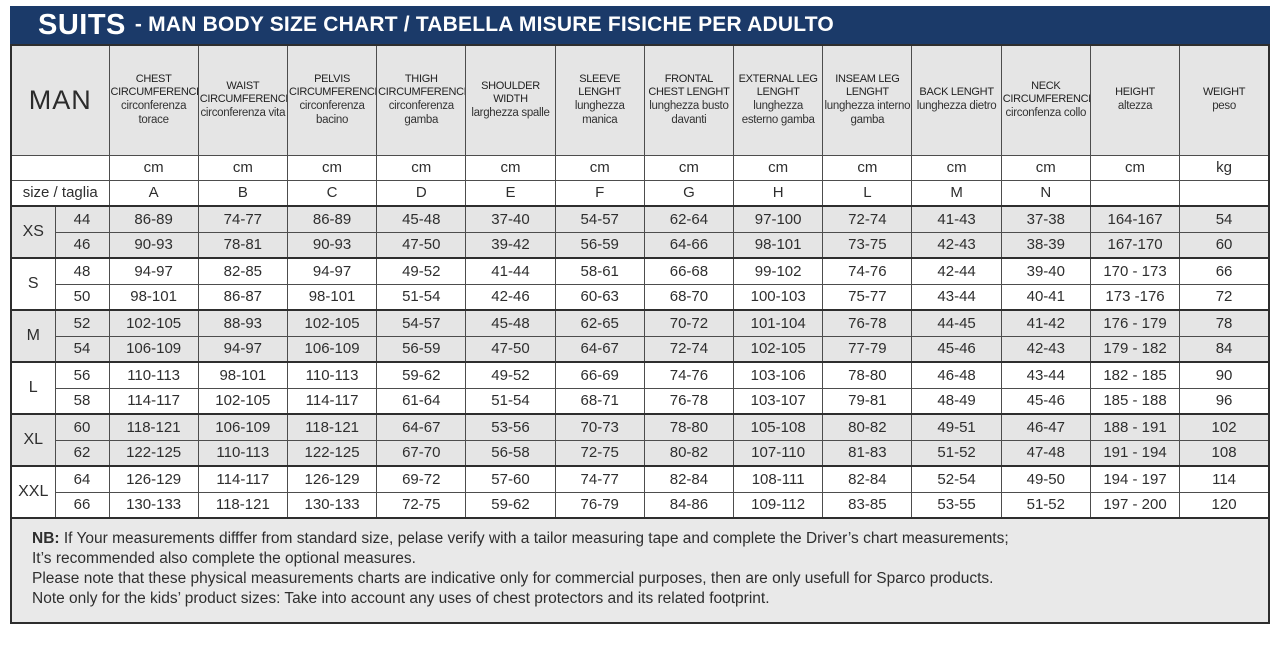 The width and height of the screenshot is (1280, 645). I want to click on measurement-cell: 90, so click(1224, 375).